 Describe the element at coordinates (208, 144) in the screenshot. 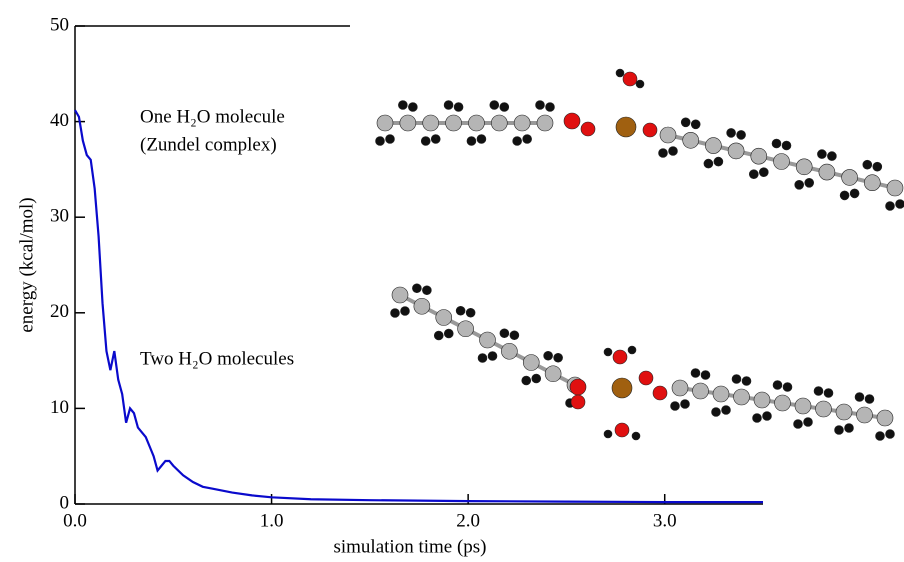

I see `annotation: (Zundel complex)` at that location.